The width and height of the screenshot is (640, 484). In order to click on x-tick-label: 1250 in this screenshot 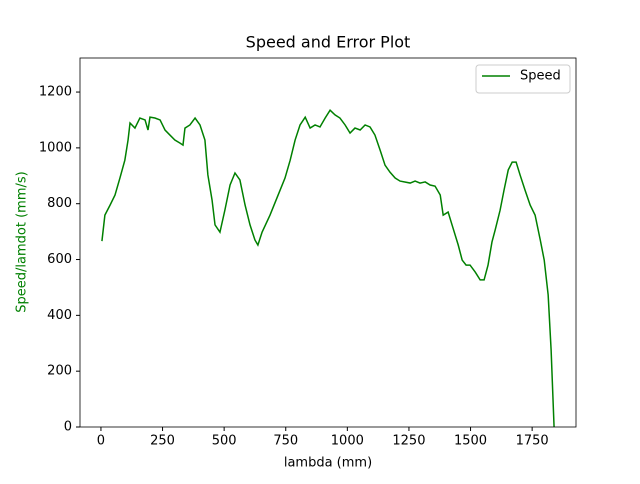, I will do `click(408, 441)`.